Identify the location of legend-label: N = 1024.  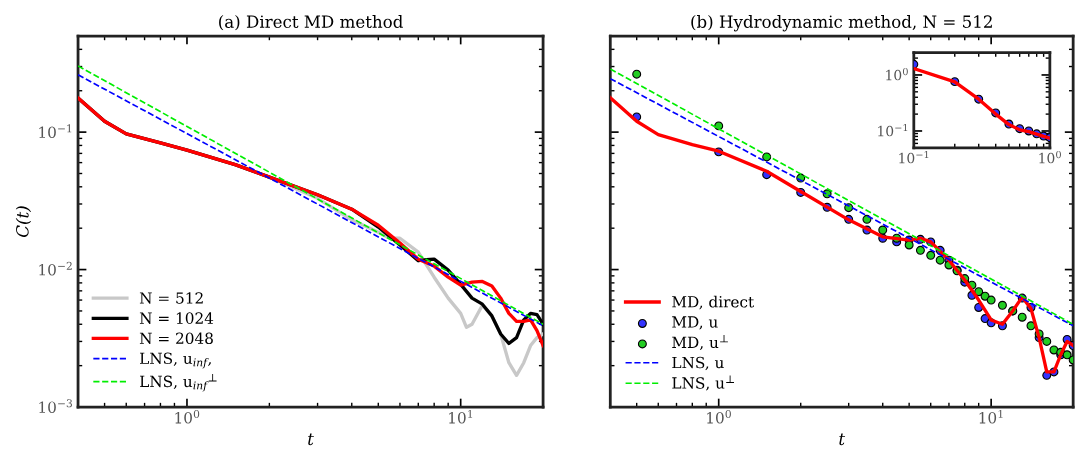
(176, 318).